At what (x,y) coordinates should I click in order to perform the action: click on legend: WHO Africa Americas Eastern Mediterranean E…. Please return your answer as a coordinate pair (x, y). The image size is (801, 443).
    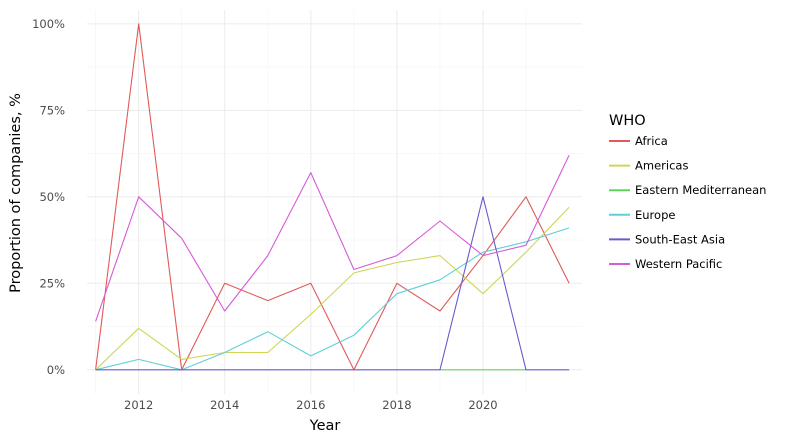
    Looking at the image, I should click on (687, 192).